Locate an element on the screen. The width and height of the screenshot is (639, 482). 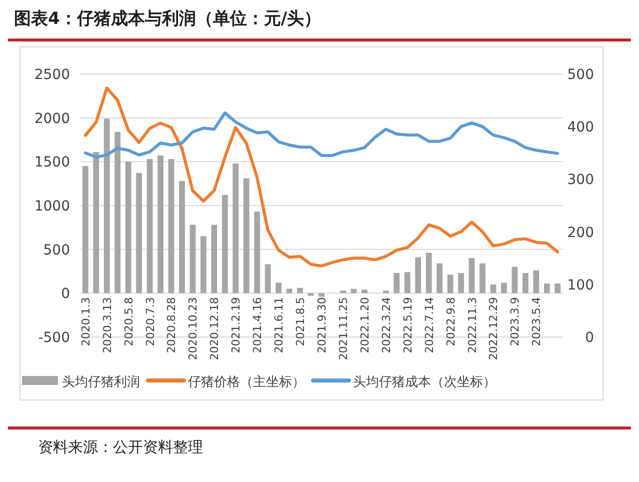
legend-label: 头均仔猪利润 is located at coordinates (101, 382).